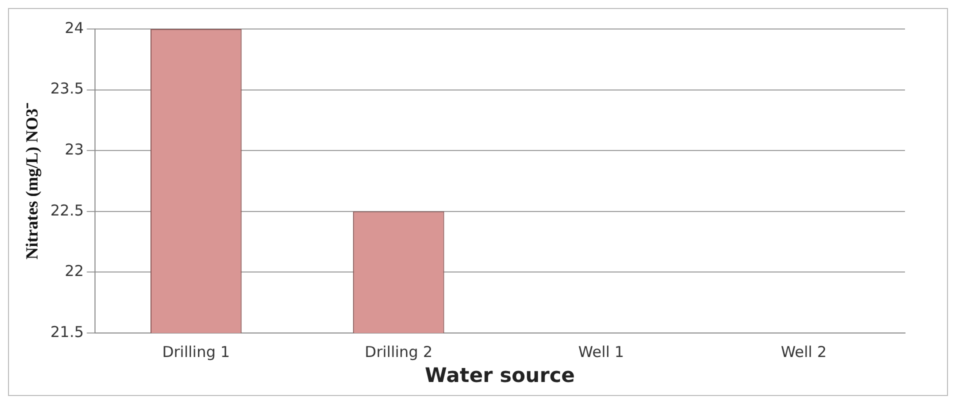 Image resolution: width=960 pixels, height=404 pixels. What do you see at coordinates (74, 149) in the screenshot?
I see `y-tick-label: 23` at bounding box center [74, 149].